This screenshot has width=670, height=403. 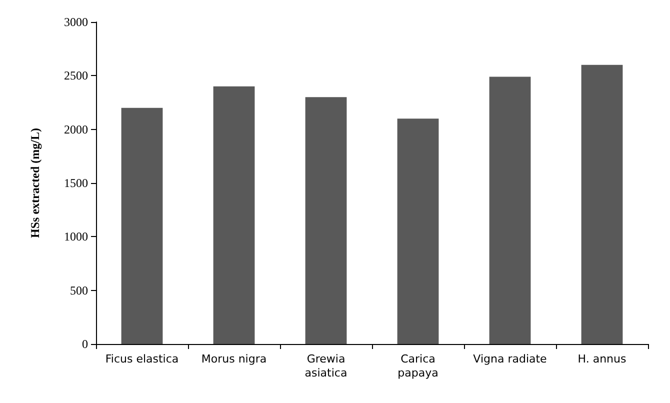 I want to click on y-tick-label: 2500, so click(x=76, y=75).